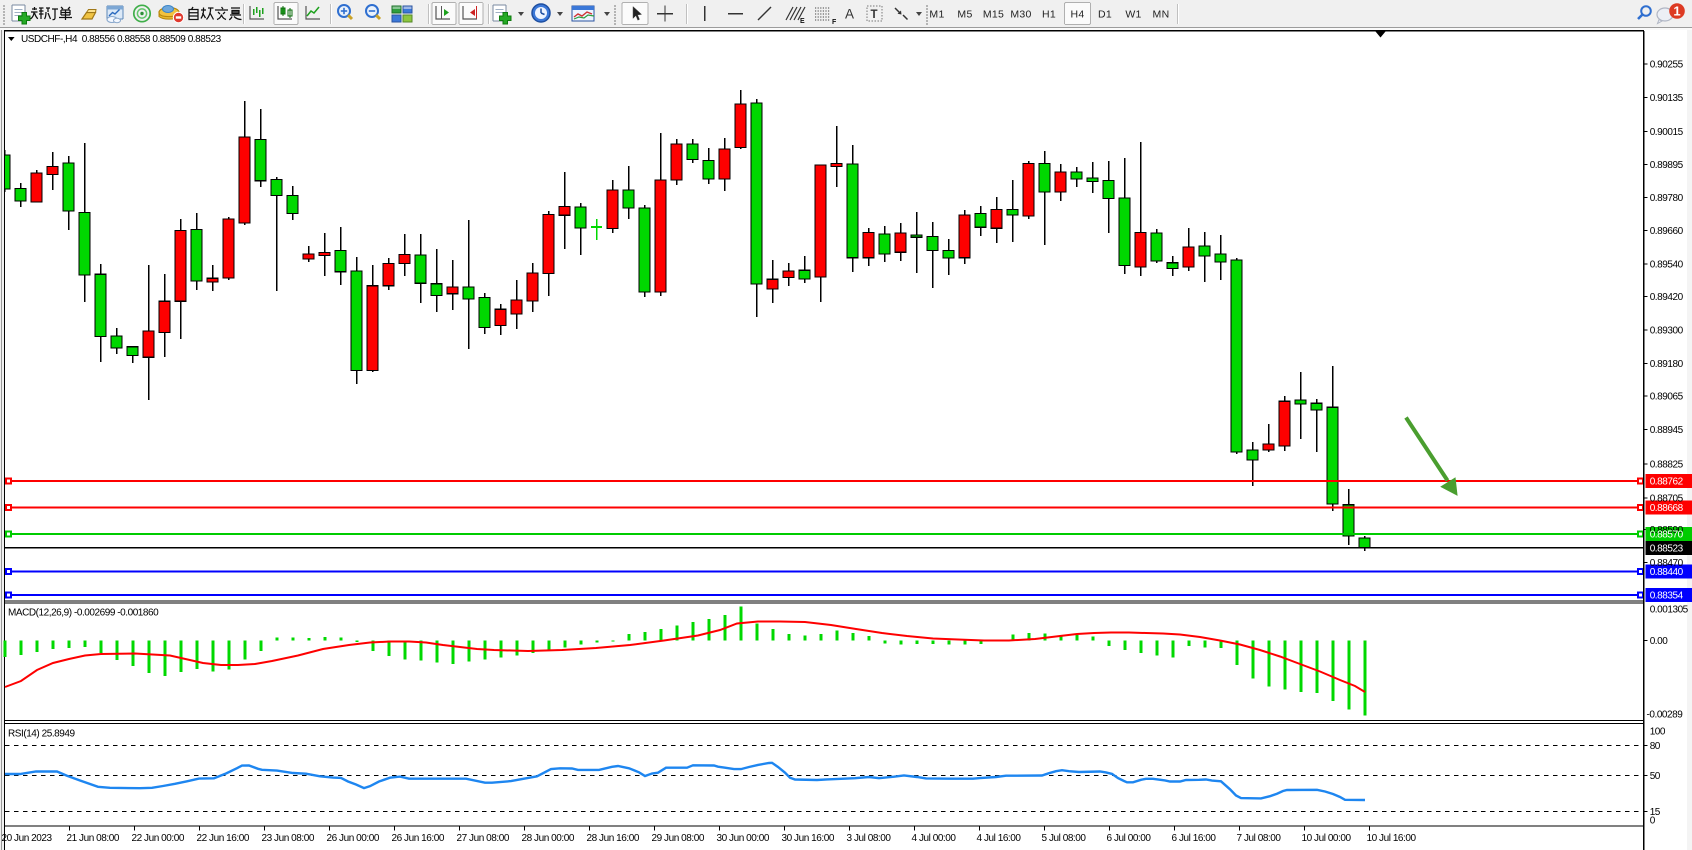  What do you see at coordinates (1655, 812) in the screenshot?
I see `svg-text: 15` at bounding box center [1655, 812].